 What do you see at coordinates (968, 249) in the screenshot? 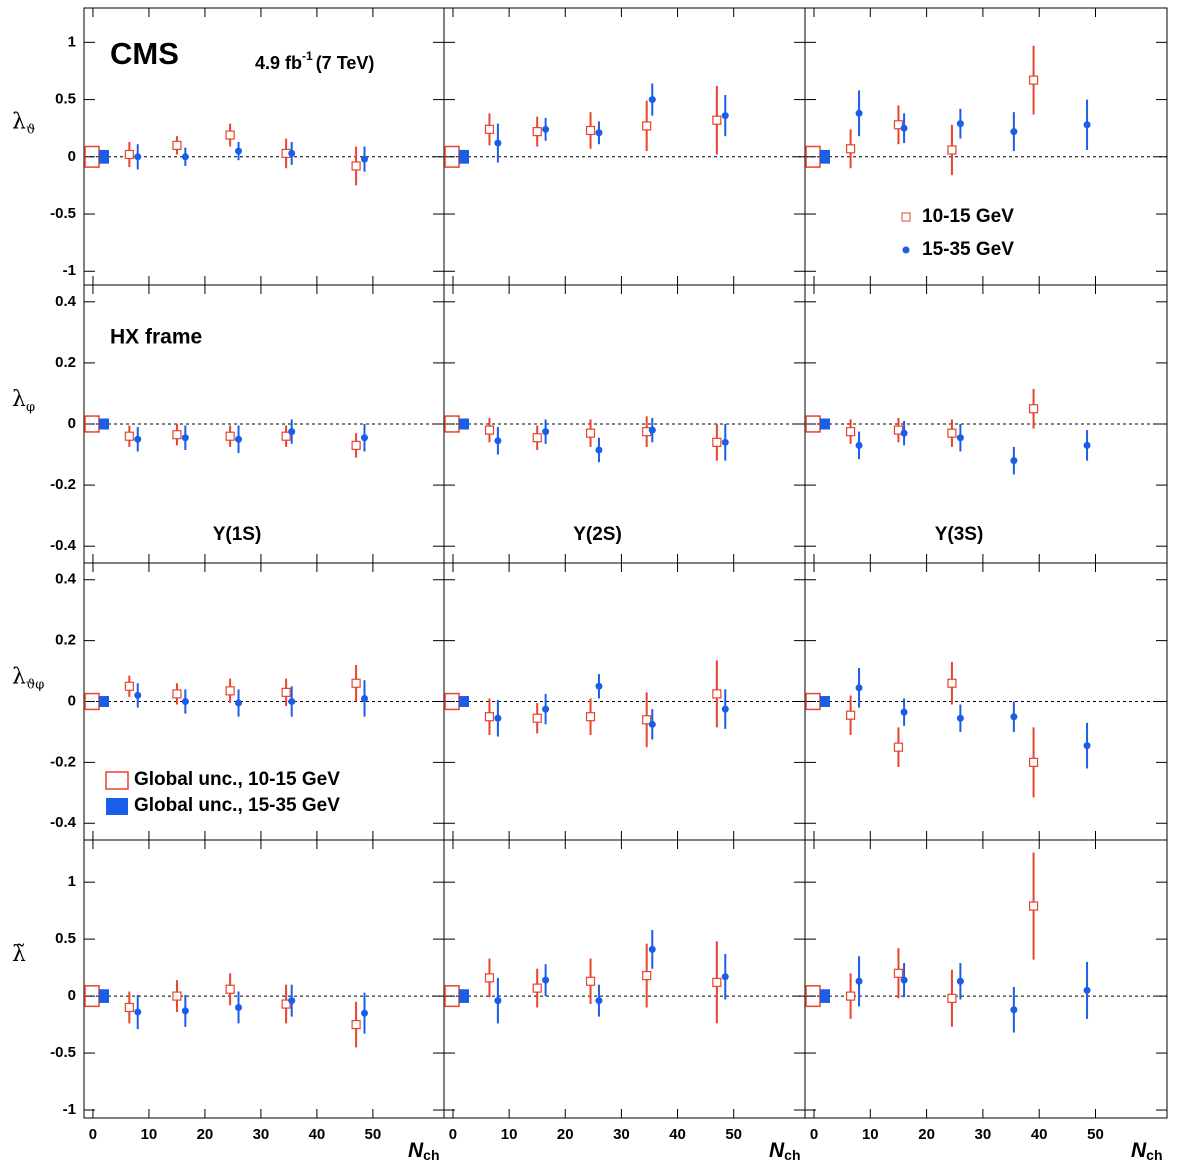
I see `legend-label: 15-35 GeV` at bounding box center [968, 249].